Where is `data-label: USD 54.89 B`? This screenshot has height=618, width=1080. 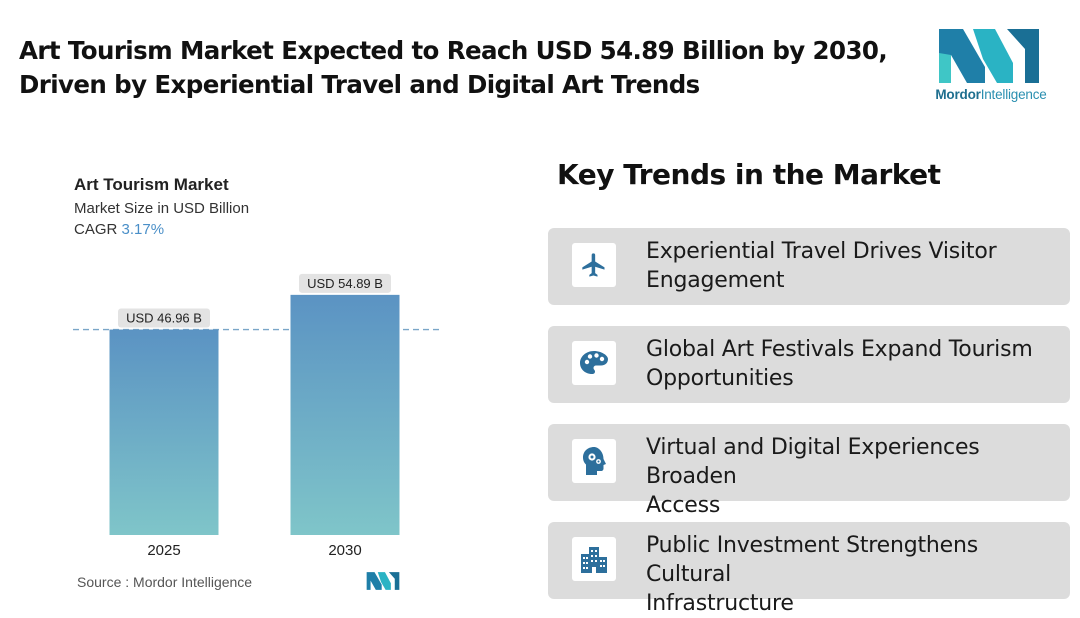 data-label: USD 54.89 B is located at coordinates (345, 283).